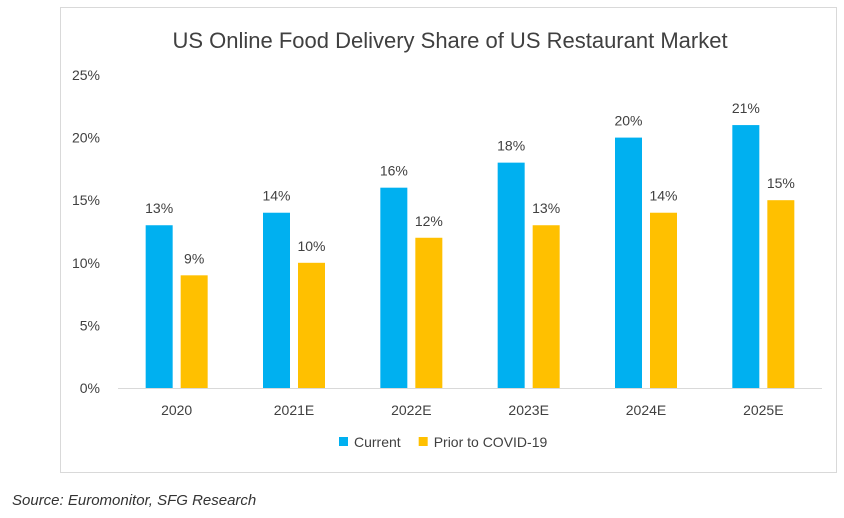  Describe the element at coordinates (377, 442) in the screenshot. I see `legend-label-current: Current` at that location.